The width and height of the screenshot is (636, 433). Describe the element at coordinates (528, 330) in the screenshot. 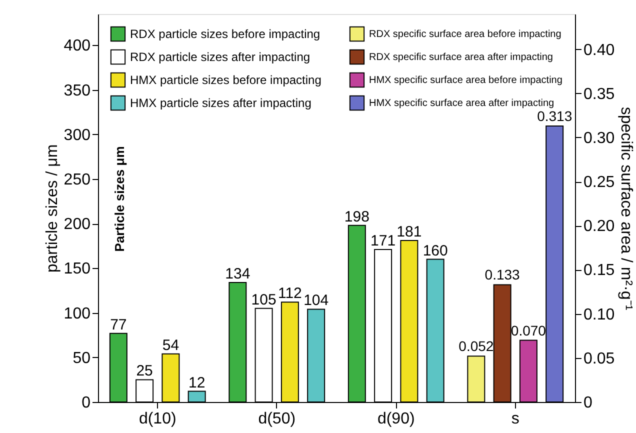

I see `data-label: 0.070` at that location.